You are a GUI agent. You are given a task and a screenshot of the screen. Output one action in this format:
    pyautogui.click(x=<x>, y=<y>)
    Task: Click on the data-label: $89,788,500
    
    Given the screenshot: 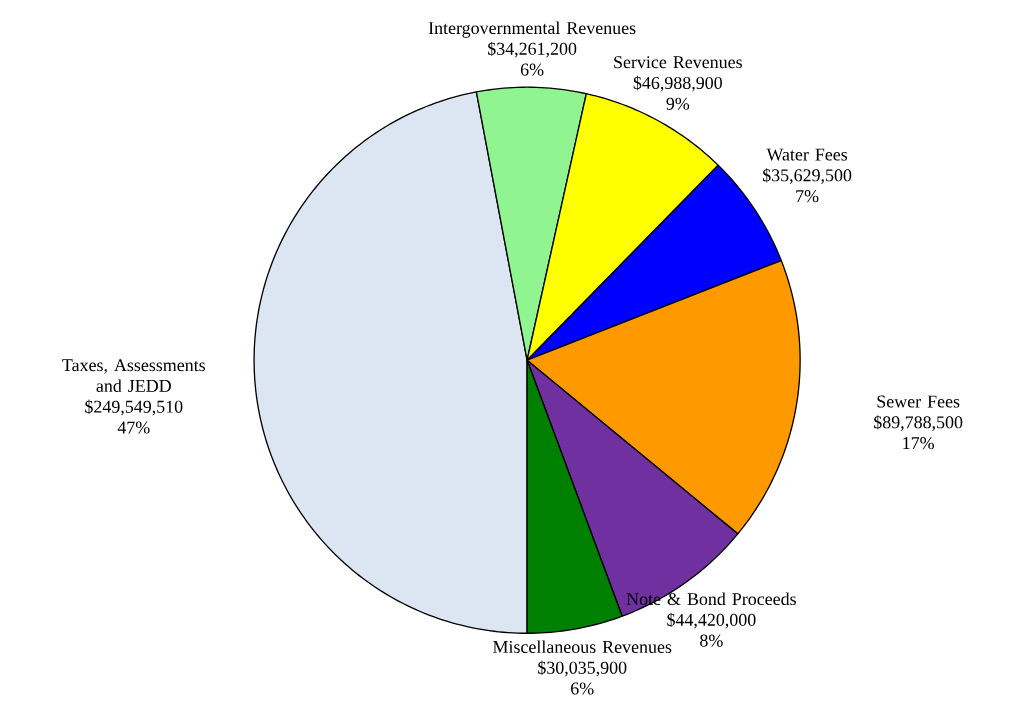 What is the action you would take?
    pyautogui.click(x=918, y=423)
    